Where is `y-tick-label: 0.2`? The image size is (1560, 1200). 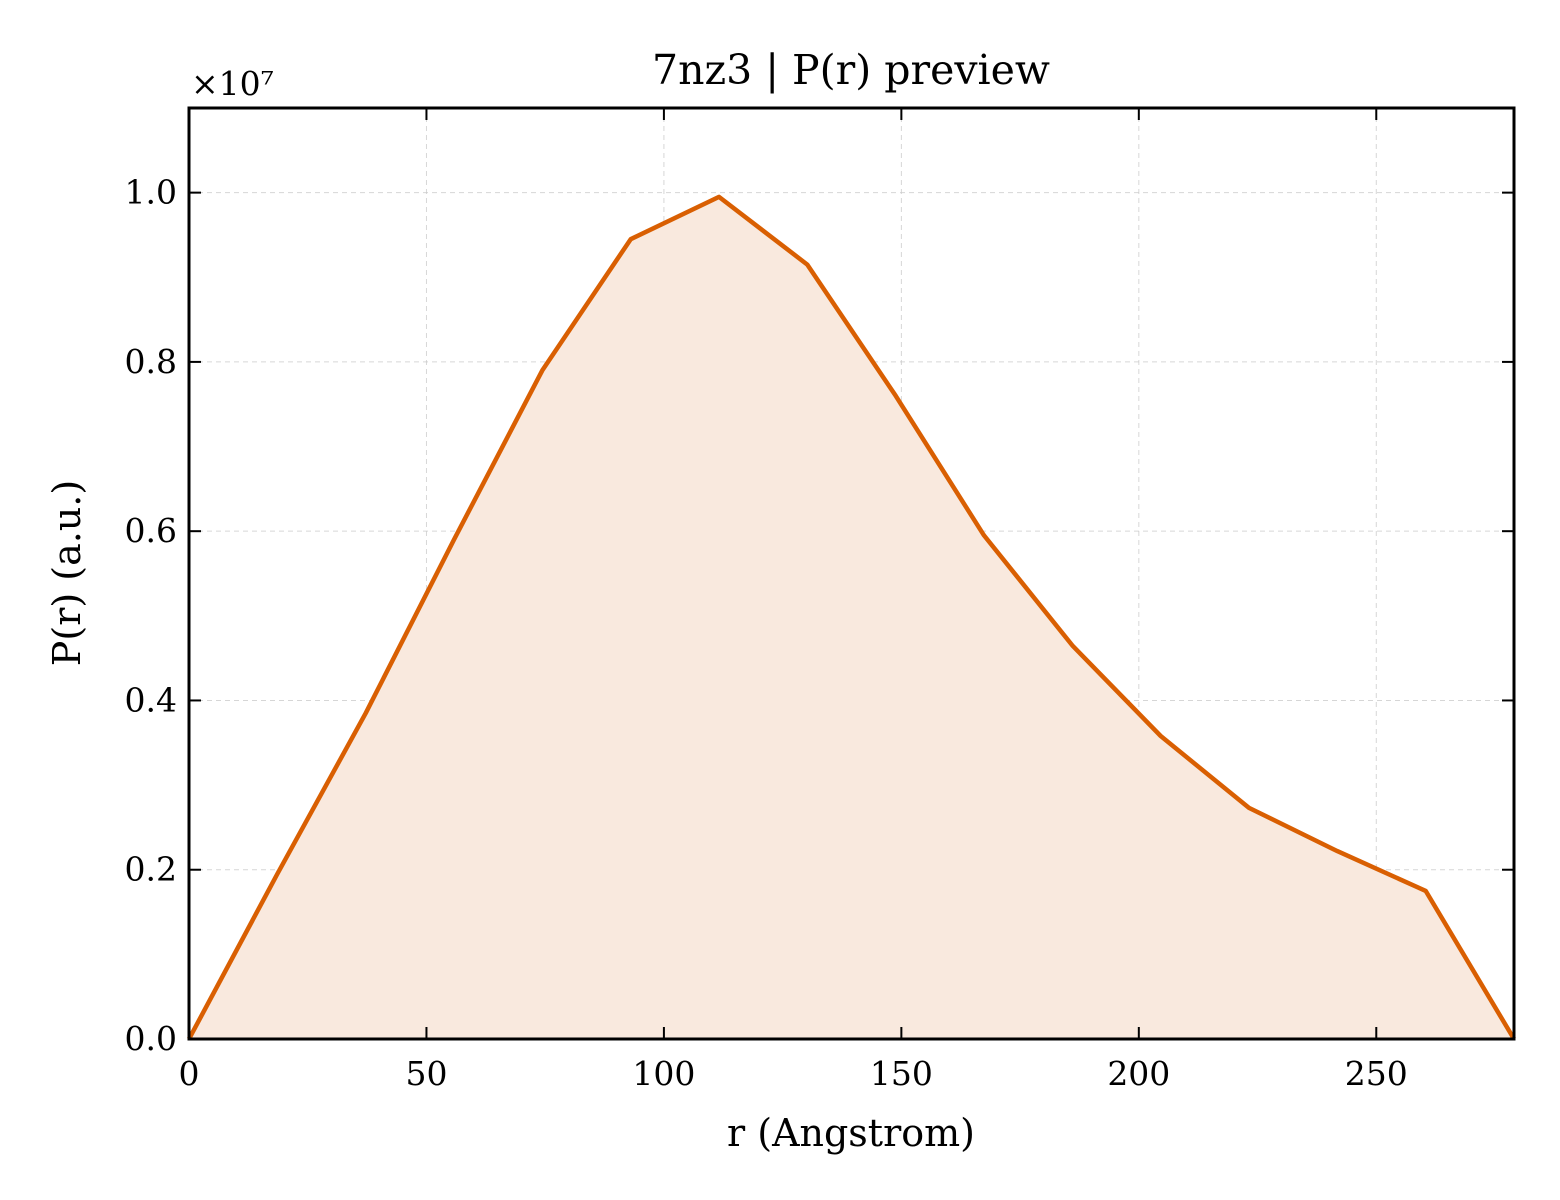 y-tick-label: 0.2 is located at coordinates (151, 869).